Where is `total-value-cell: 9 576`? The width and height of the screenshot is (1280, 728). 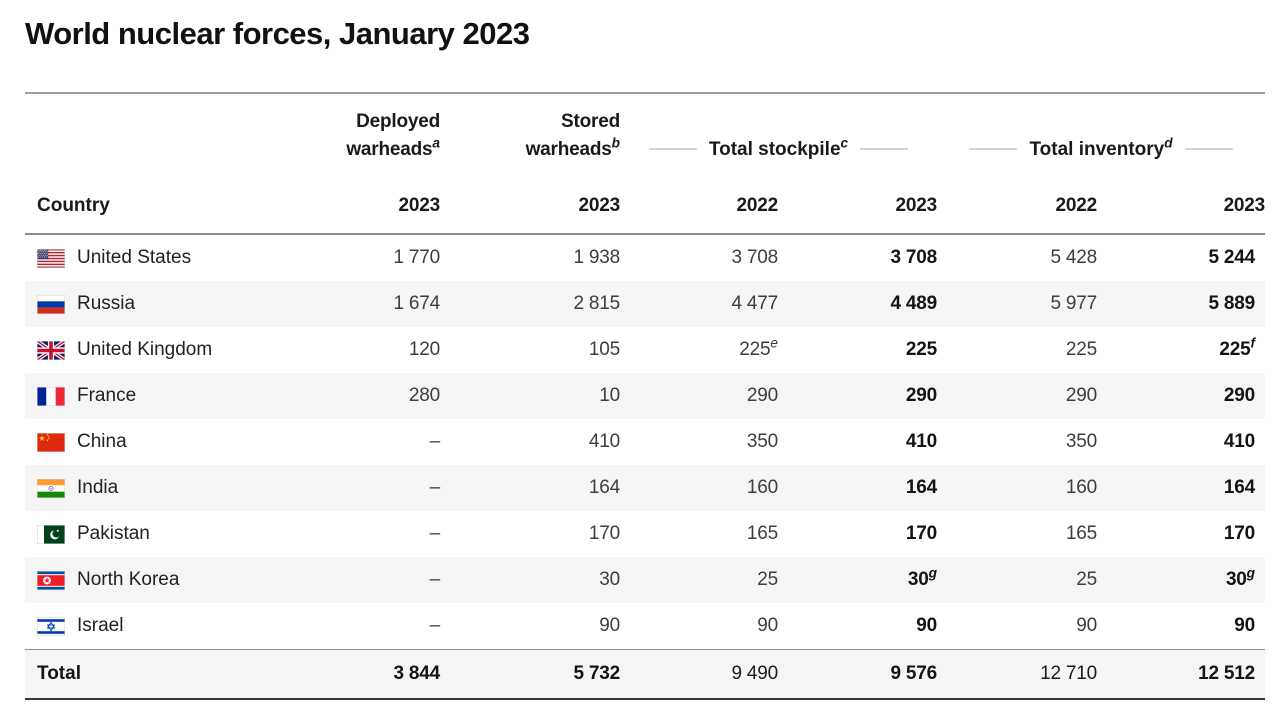
total-value-cell: 9 576 is located at coordinates (914, 674).